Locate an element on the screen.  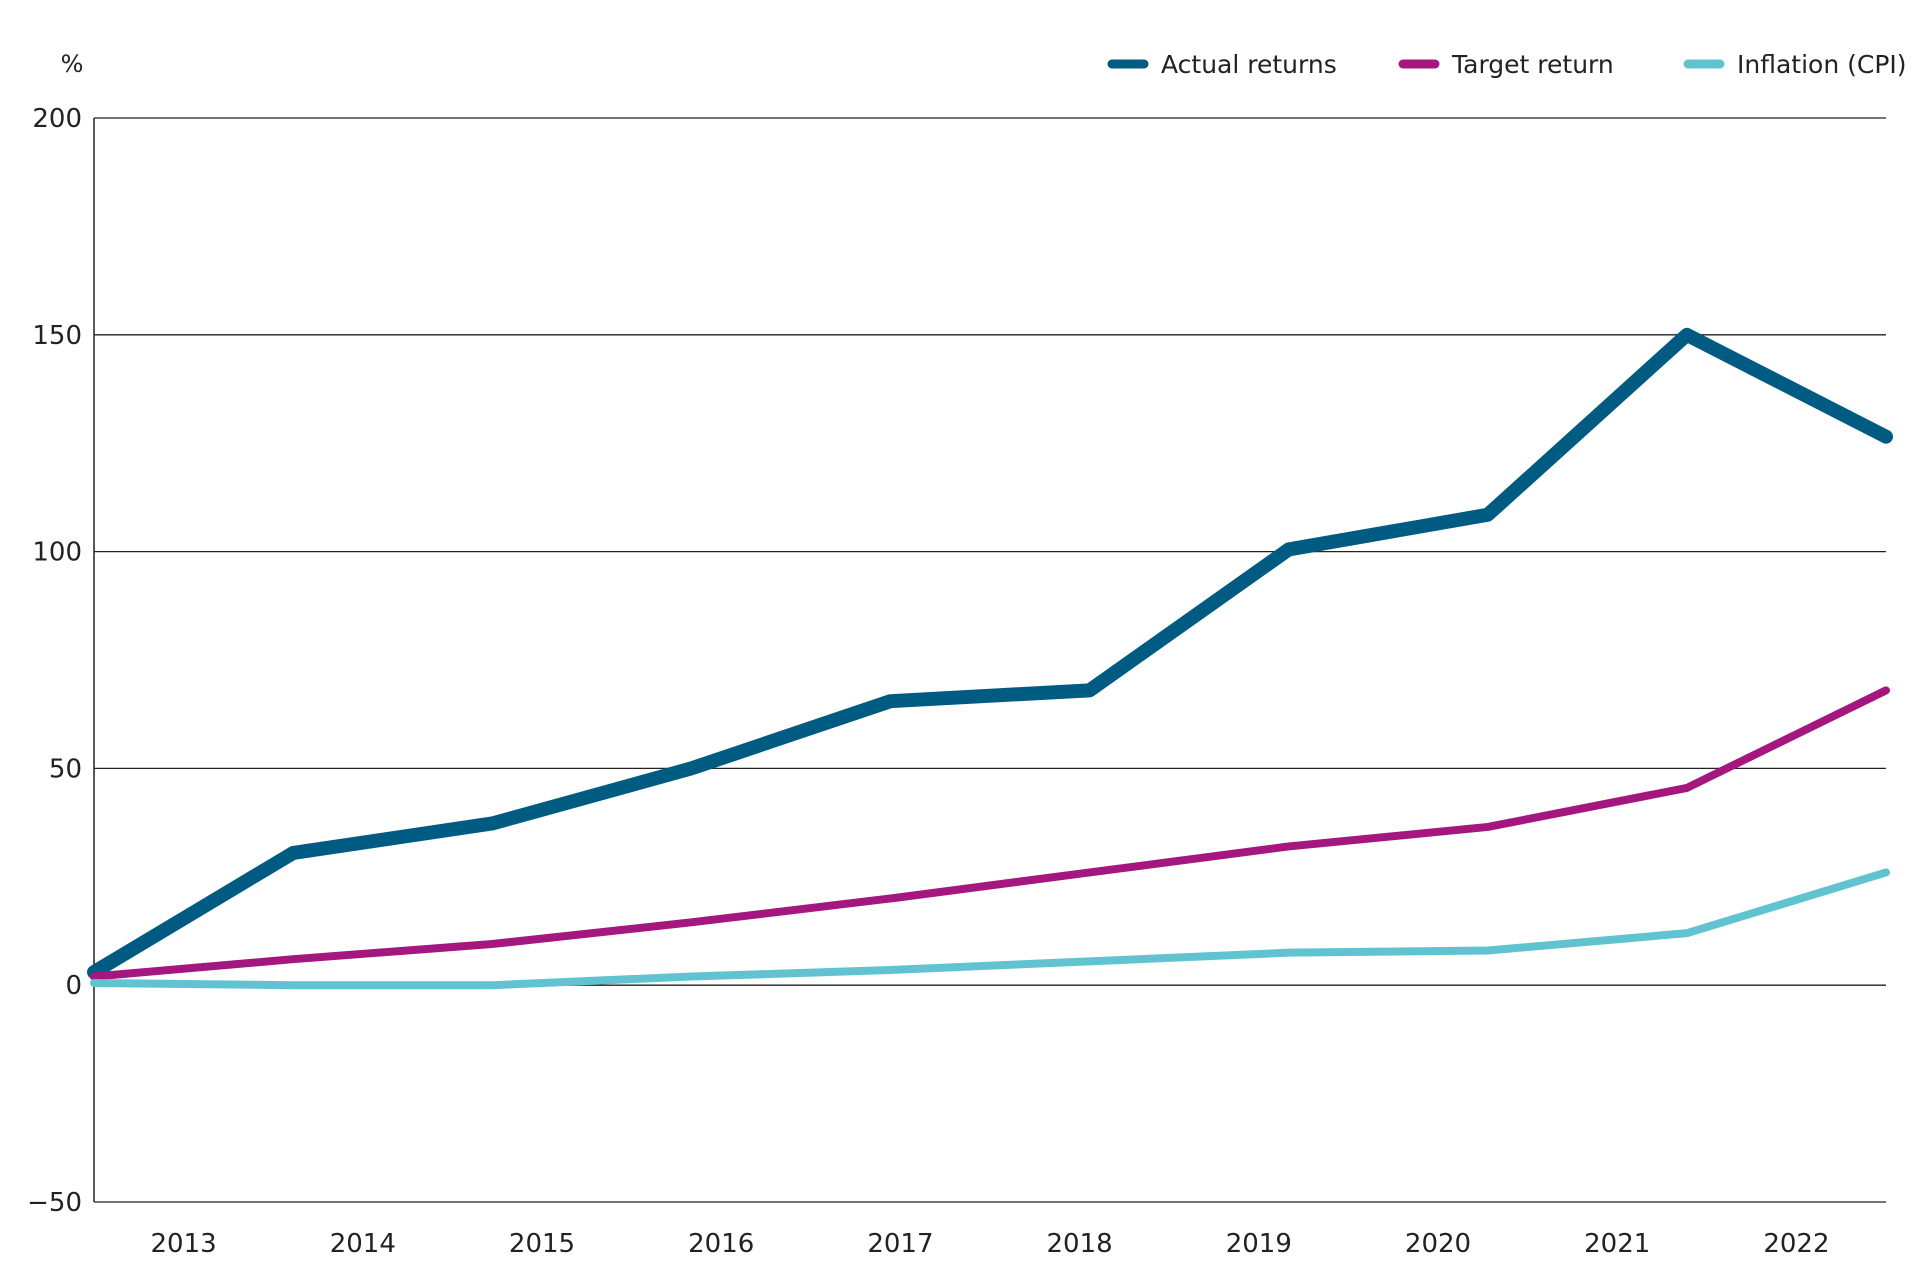
y-axis-label: % is located at coordinates (72, 64).